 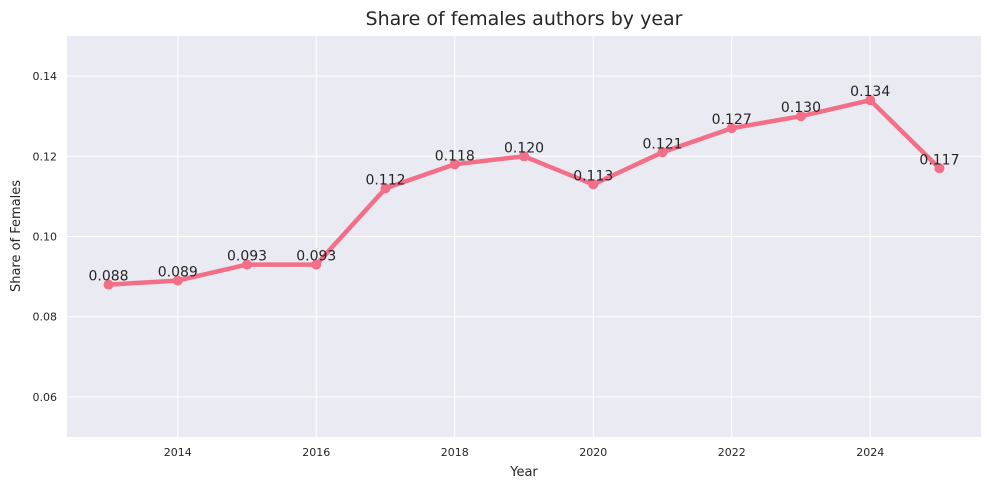 What do you see at coordinates (732, 120) in the screenshot?
I see `data-label: 0.127` at bounding box center [732, 120].